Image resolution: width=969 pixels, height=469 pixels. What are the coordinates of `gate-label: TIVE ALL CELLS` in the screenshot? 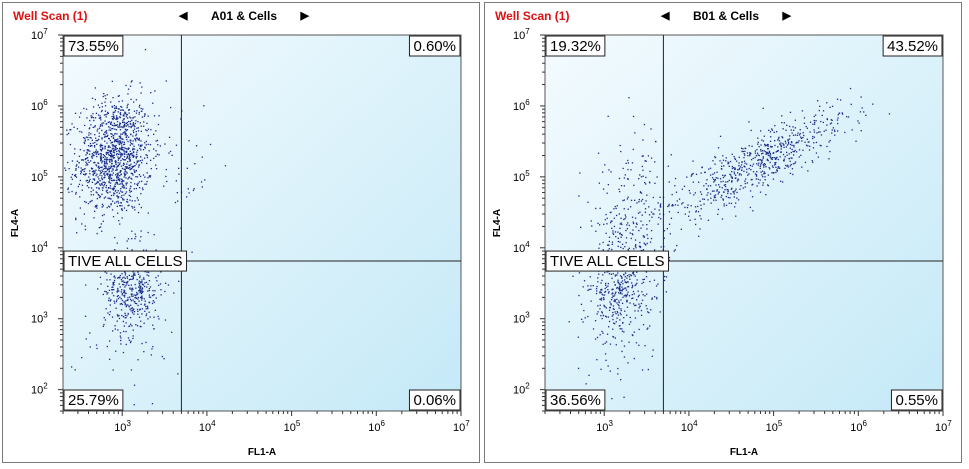 It's located at (607, 261).